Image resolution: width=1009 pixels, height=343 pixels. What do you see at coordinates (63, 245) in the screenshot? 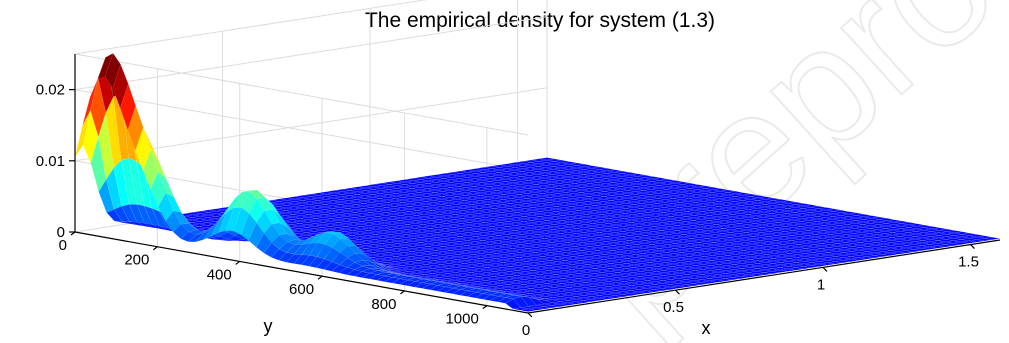
I see `y-tick-label: 0` at bounding box center [63, 245].